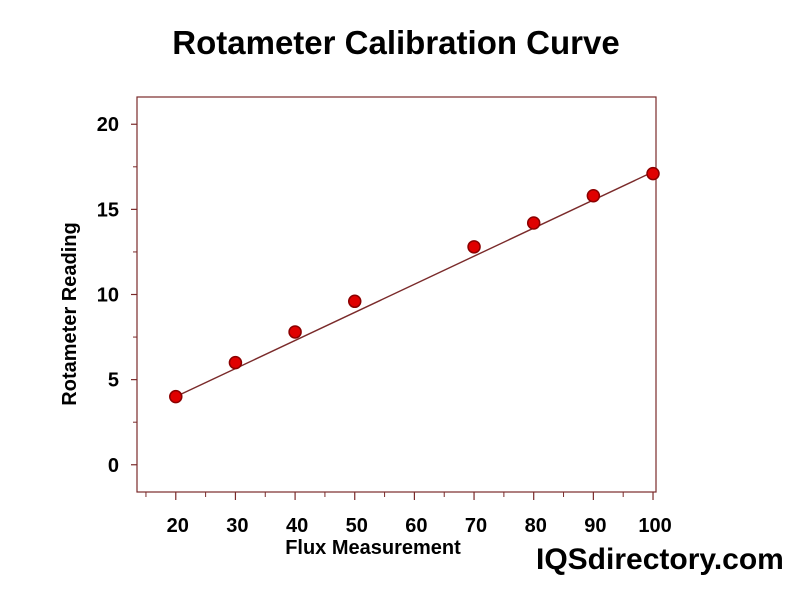  I want to click on y-tick-label: 5, so click(113, 381).